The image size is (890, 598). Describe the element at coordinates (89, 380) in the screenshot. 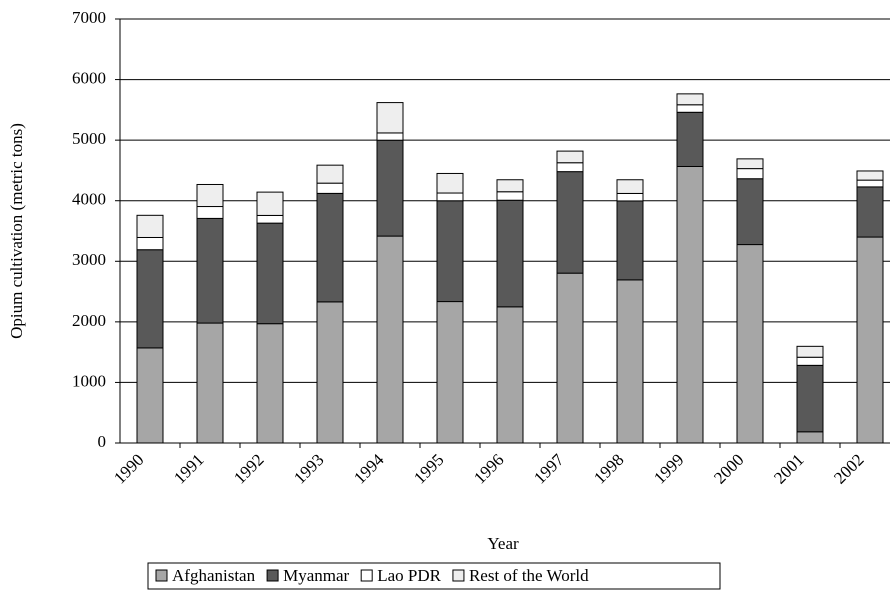

I see `y-tick-label: 1000` at that location.